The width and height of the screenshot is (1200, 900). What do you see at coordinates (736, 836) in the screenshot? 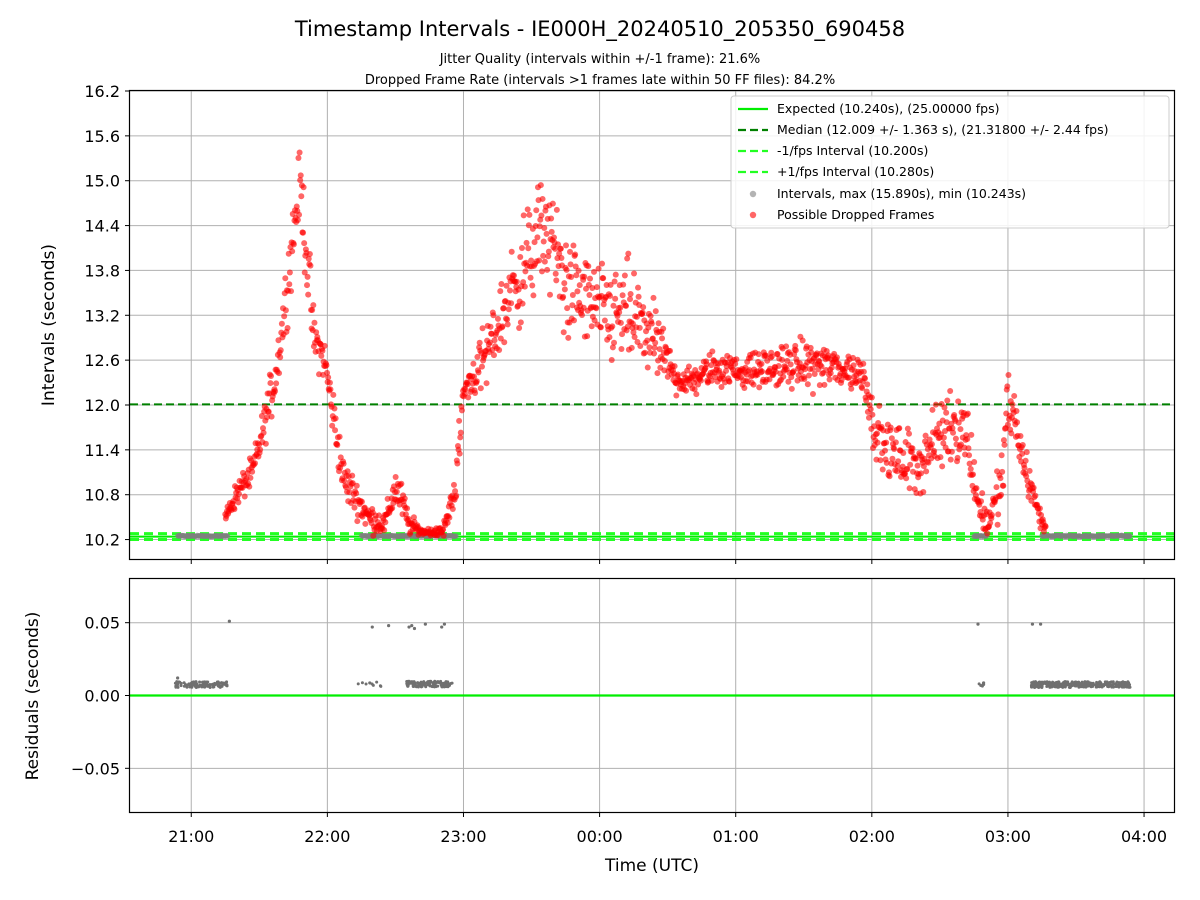
I see `x-tick-label: 01:00` at bounding box center [736, 836].